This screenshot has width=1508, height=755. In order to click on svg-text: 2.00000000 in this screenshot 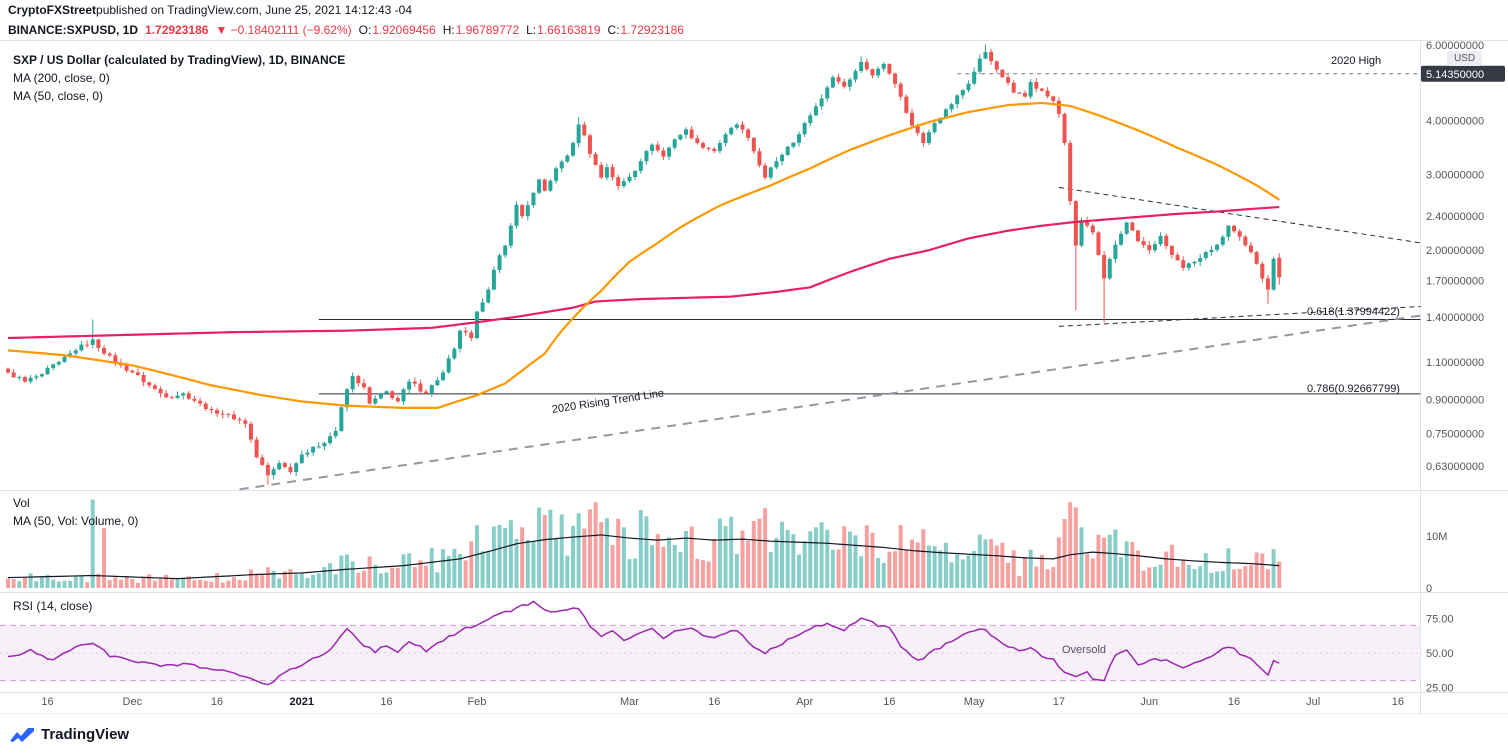, I will do `click(1455, 251)`.